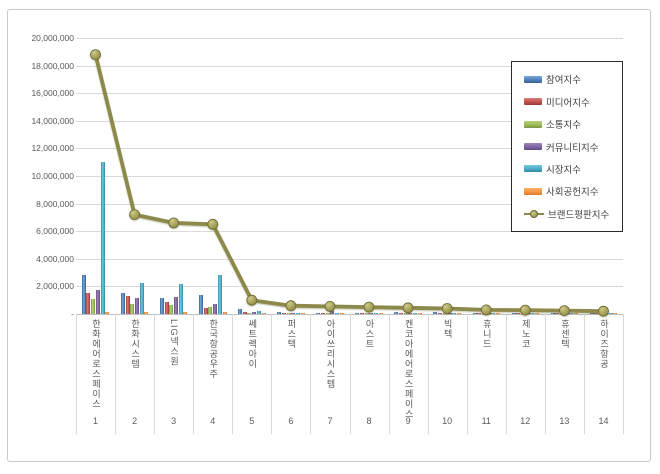 The image size is (660, 474). I want to click on category-rank: 10, so click(447, 421).